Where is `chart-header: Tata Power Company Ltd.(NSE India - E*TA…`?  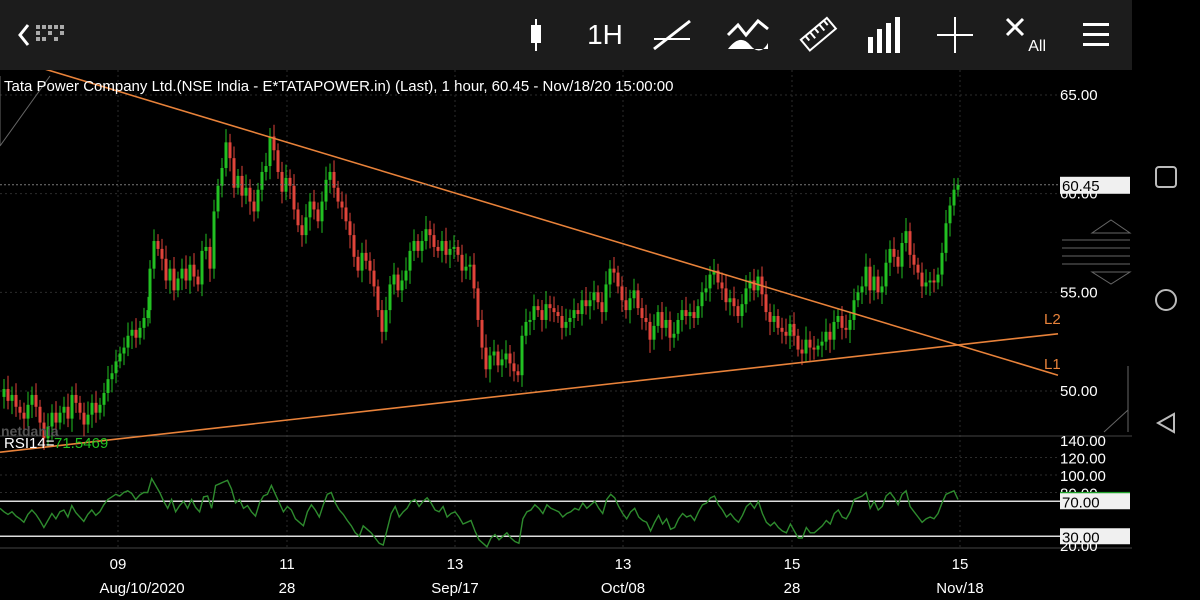
chart-header: Tata Power Company Ltd.(NSE India - E*TA… is located at coordinates (339, 86).